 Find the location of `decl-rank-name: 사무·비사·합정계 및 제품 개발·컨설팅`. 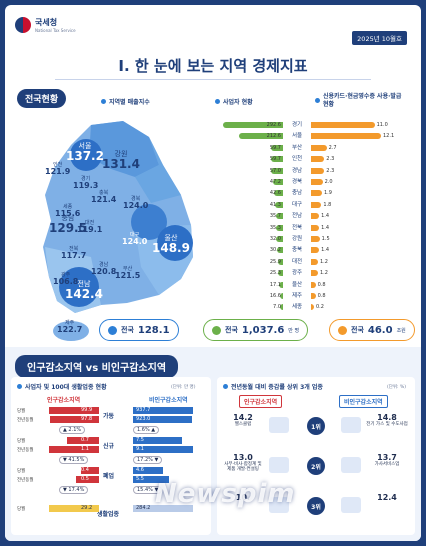

decl-rank-name: 사무·비사·합정계 및 제품 개발·컨설팅 is located at coordinates (243, 467).